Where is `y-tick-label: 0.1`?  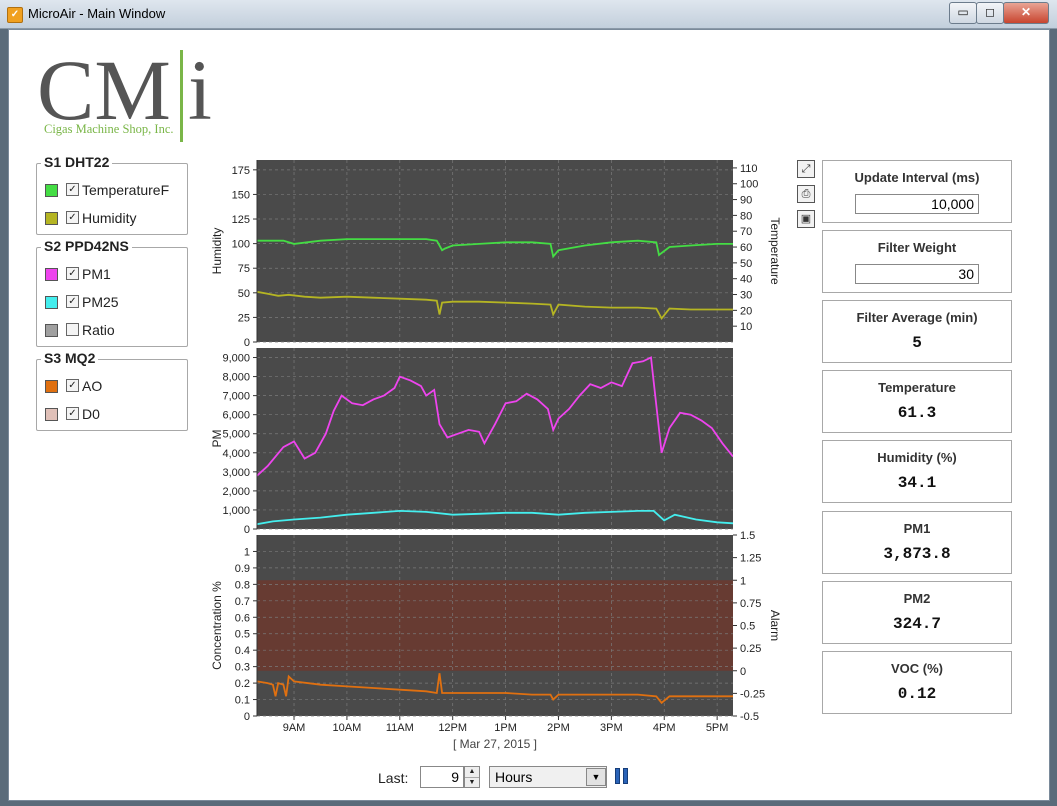
y-tick-label: 0.1 is located at coordinates (242, 701).